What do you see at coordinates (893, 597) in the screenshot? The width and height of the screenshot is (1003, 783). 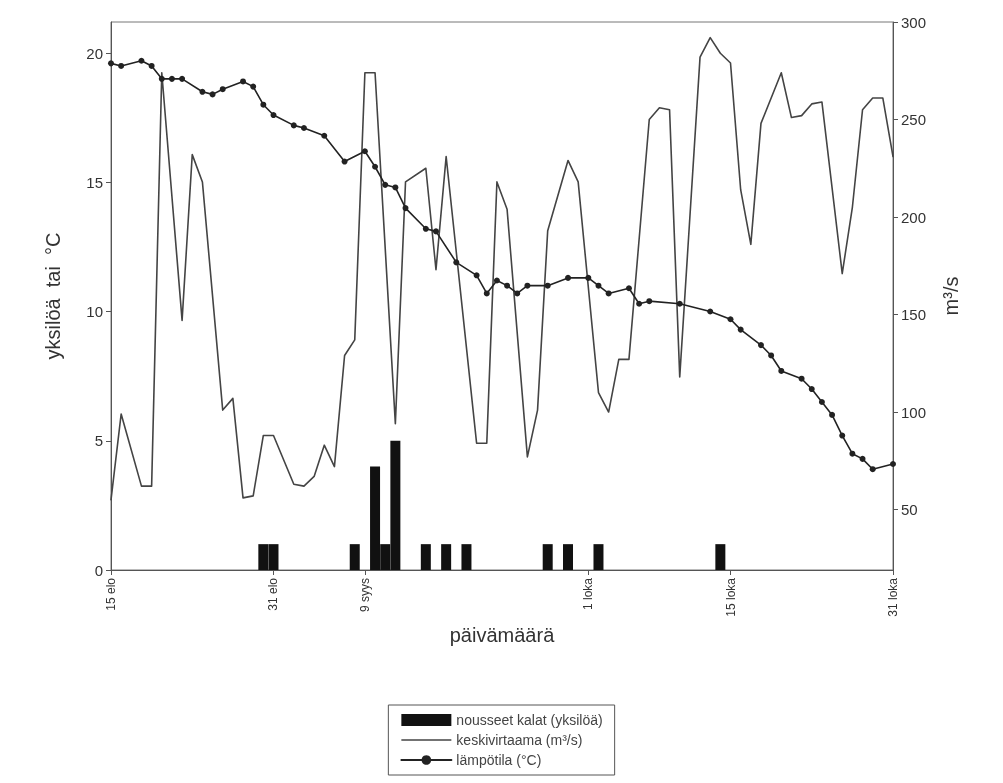 I see `x-tick-label: 31 loka` at bounding box center [893, 597].